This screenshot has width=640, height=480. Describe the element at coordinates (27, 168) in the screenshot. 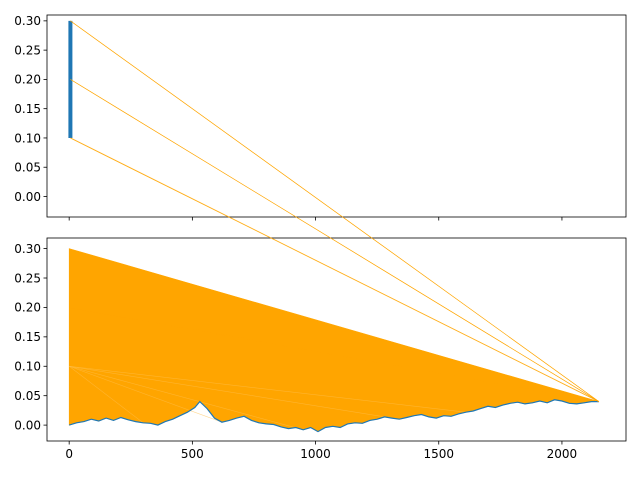

I see `top-ytick-label: 0.05` at that location.